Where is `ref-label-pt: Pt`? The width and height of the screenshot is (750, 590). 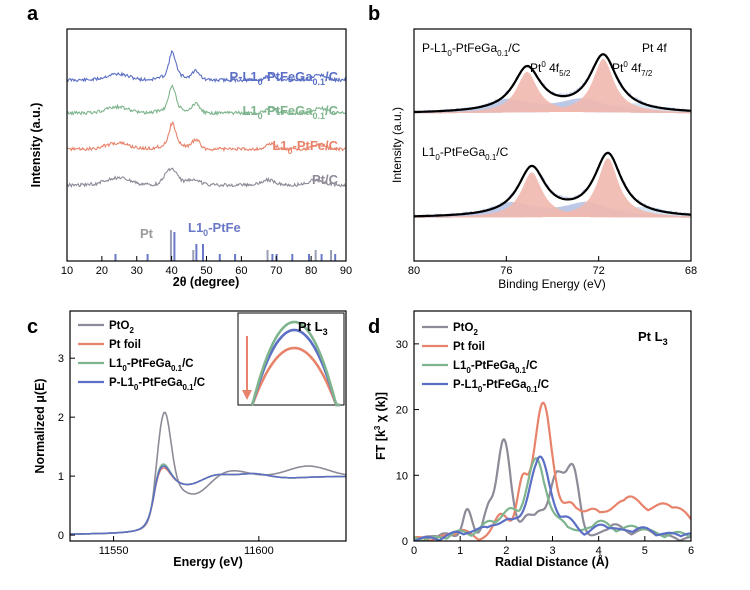 ref-label-pt: Pt is located at coordinates (147, 233).